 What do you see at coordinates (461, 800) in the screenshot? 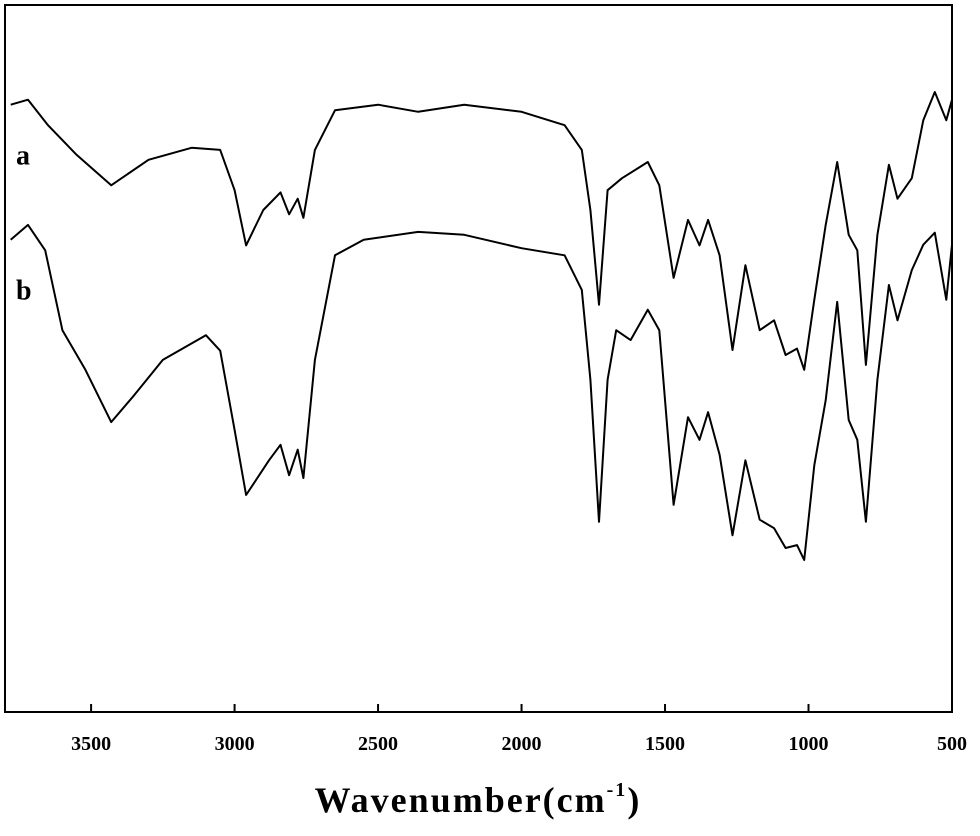
I see `x-label-main: Wavenumber(cm` at bounding box center [461, 800].